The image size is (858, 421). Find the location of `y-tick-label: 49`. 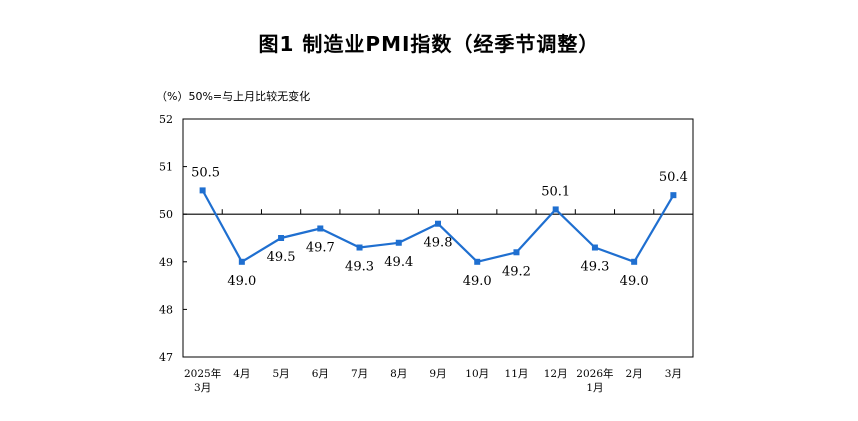

y-tick-label: 49 is located at coordinates (166, 262).